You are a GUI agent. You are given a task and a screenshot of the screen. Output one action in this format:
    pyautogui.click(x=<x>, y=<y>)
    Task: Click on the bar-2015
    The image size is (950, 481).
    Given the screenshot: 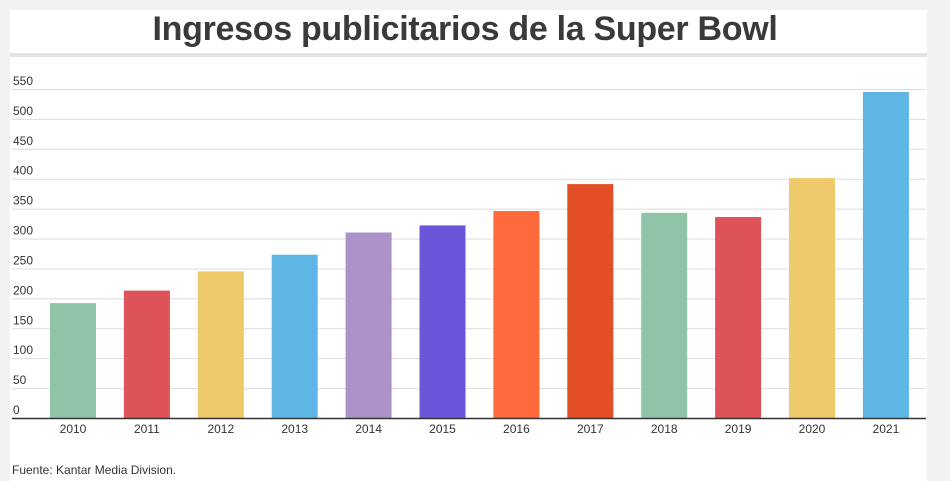 What is the action you would take?
    pyautogui.click(x=442, y=321)
    